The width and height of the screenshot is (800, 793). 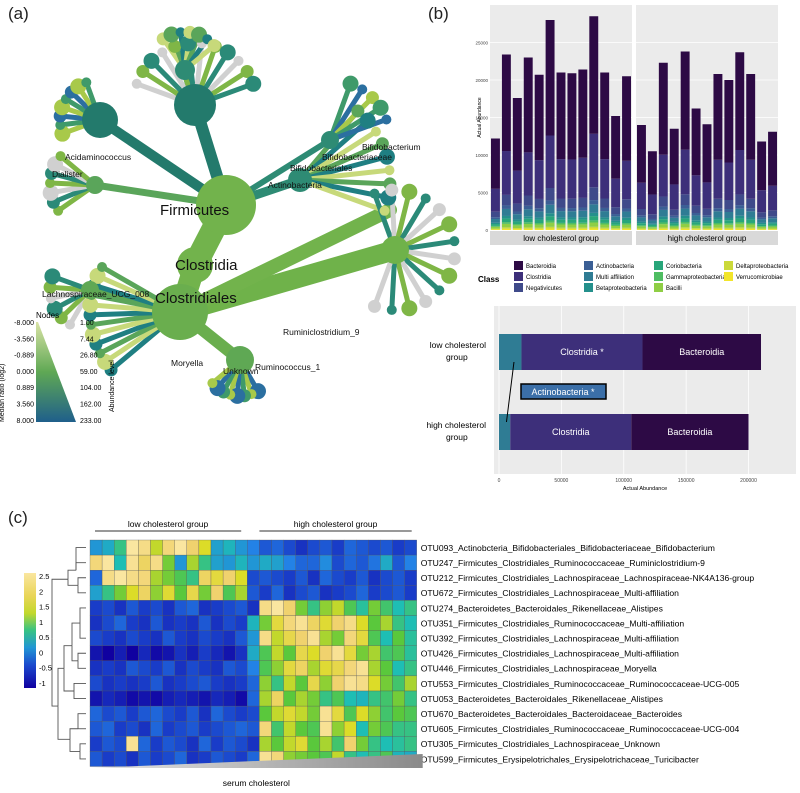 What do you see at coordinates (336, 524) in the screenshot?
I see `group-label: high cholesterol group` at bounding box center [336, 524].